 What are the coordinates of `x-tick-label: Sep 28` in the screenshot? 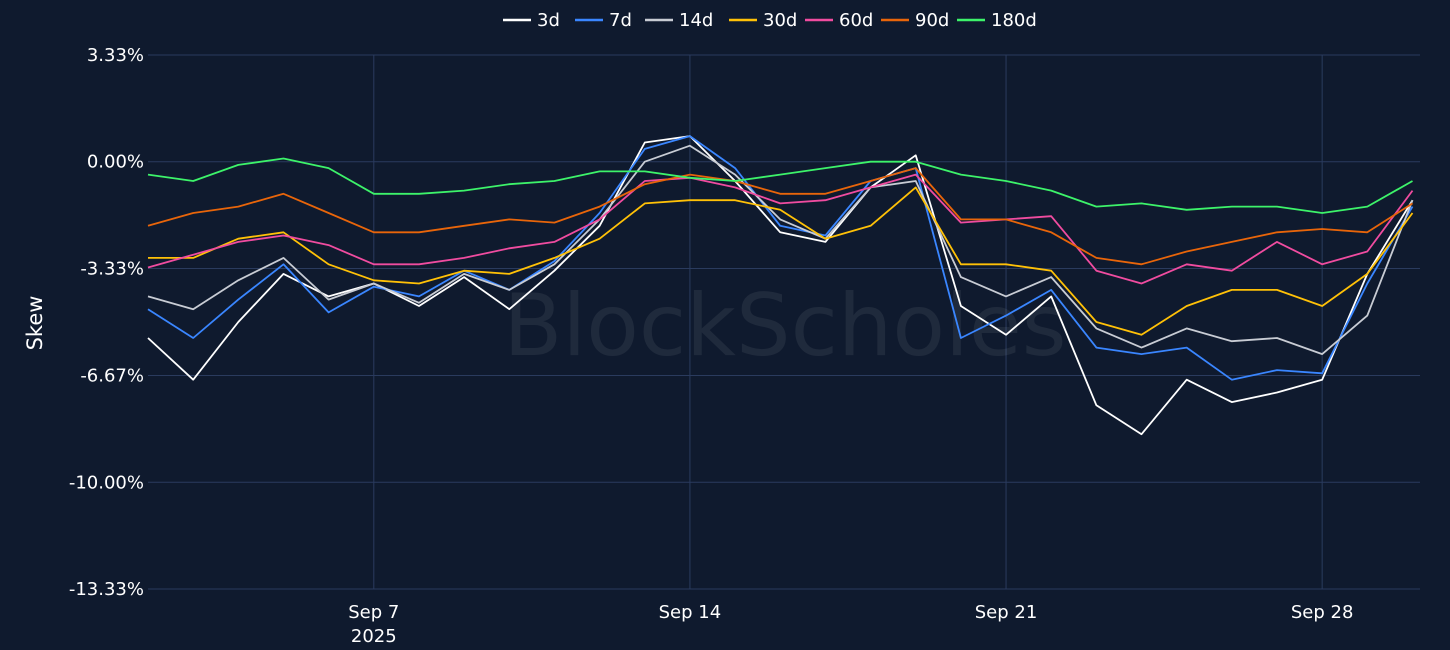 It's located at (1322, 612).